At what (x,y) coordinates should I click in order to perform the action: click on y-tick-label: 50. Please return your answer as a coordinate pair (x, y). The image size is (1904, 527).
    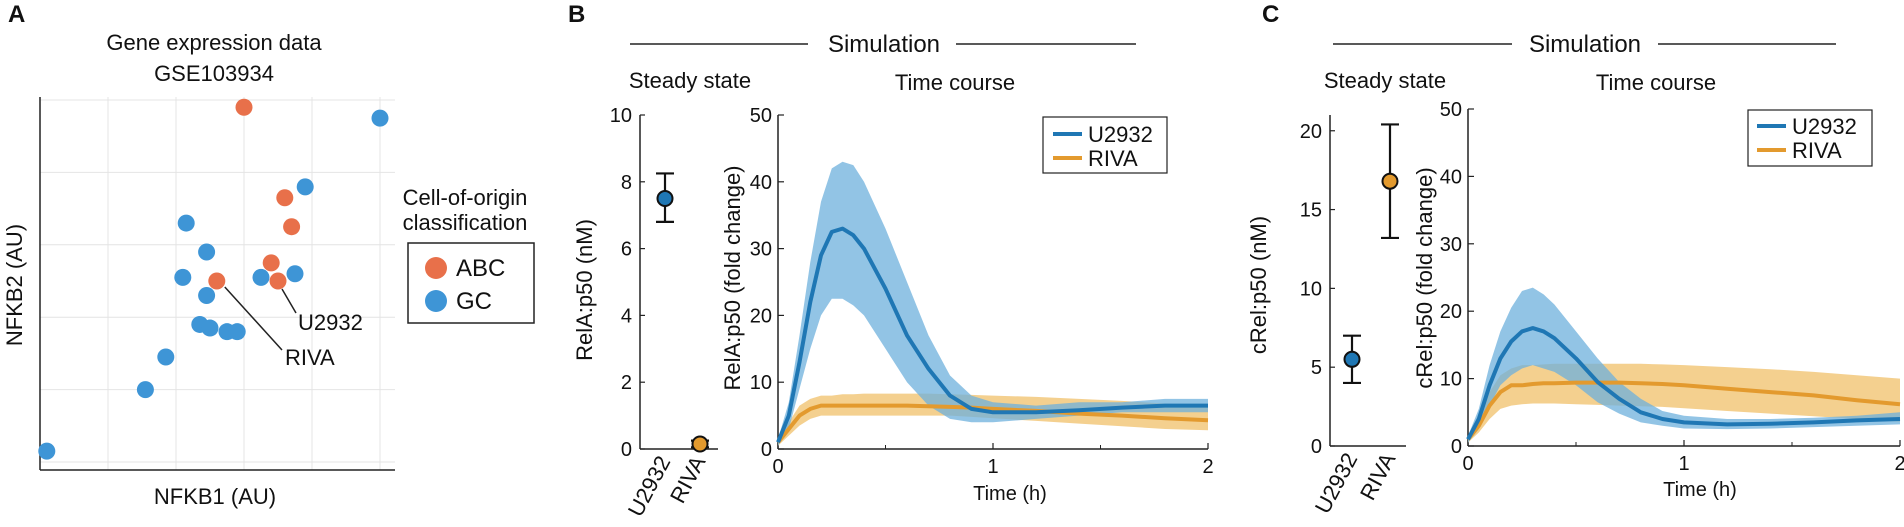
    Looking at the image, I should click on (1451, 110).